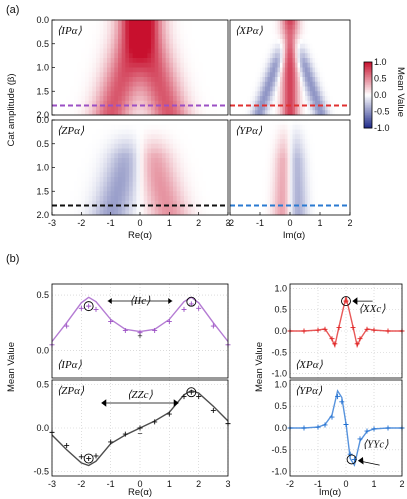  Describe the element at coordinates (42, 191) in the screenshot. I see `y-tick-label: 1.5` at that location.